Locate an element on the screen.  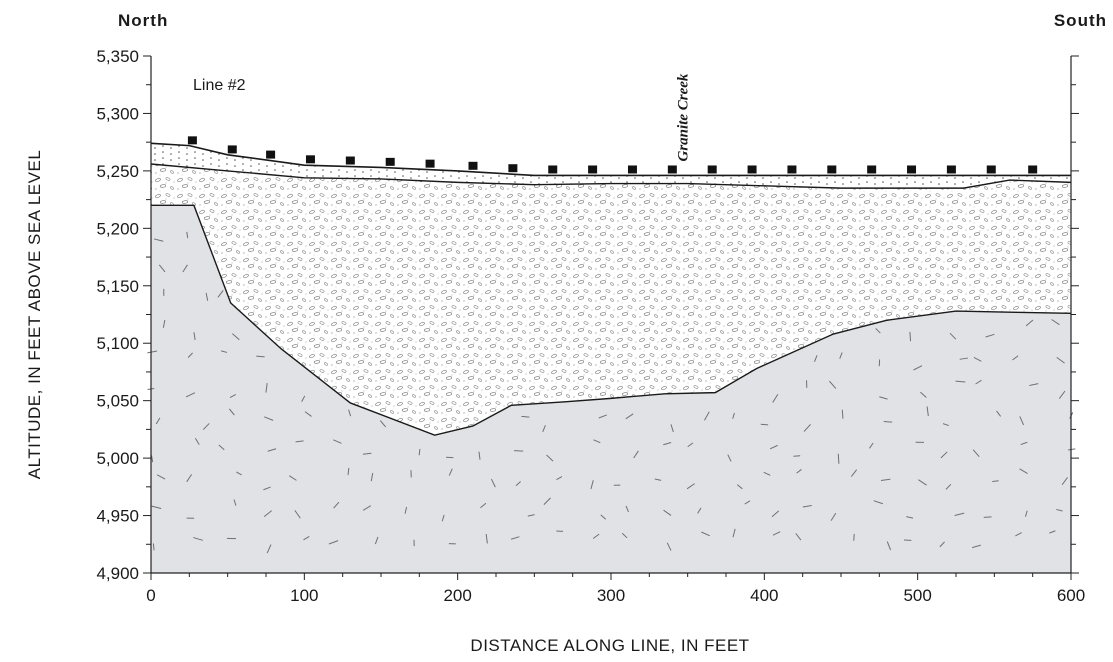
direction-label-north: North is located at coordinates (143, 20).